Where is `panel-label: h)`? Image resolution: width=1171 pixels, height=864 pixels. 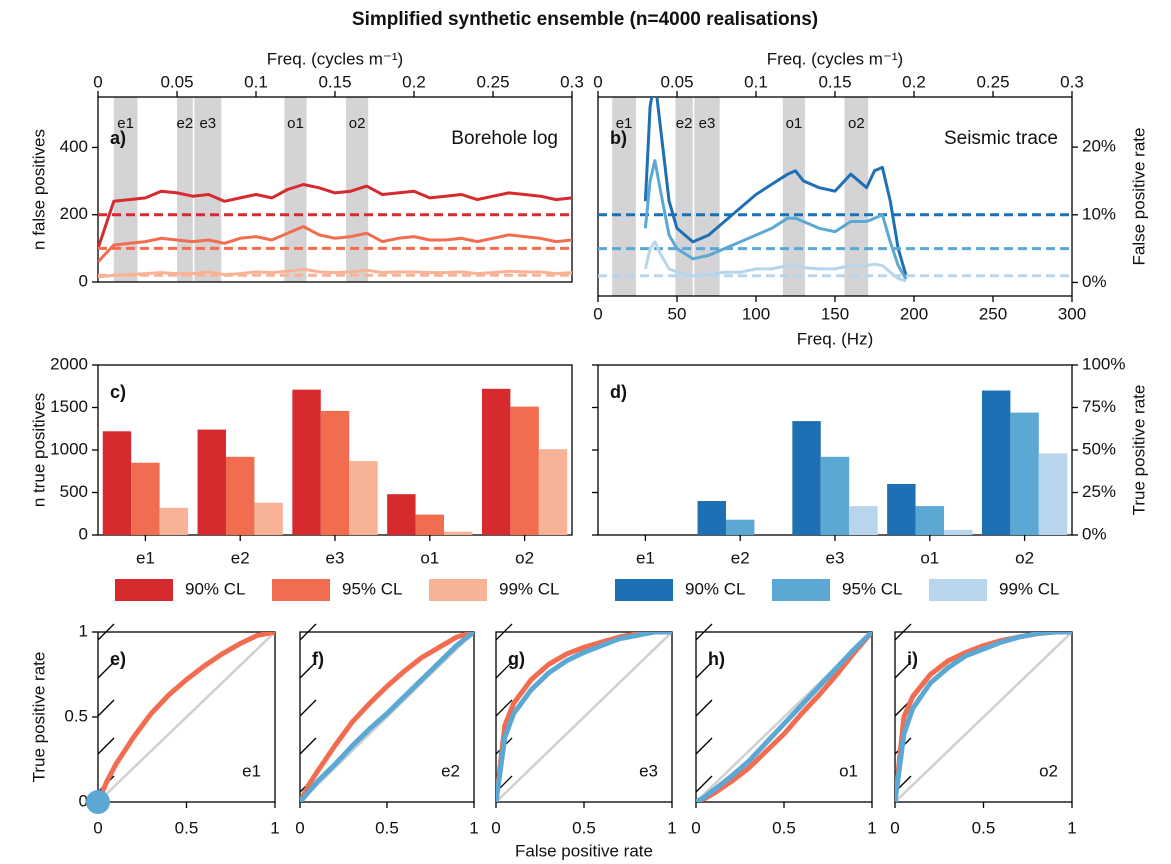
panel-label: h) is located at coordinates (716, 659).